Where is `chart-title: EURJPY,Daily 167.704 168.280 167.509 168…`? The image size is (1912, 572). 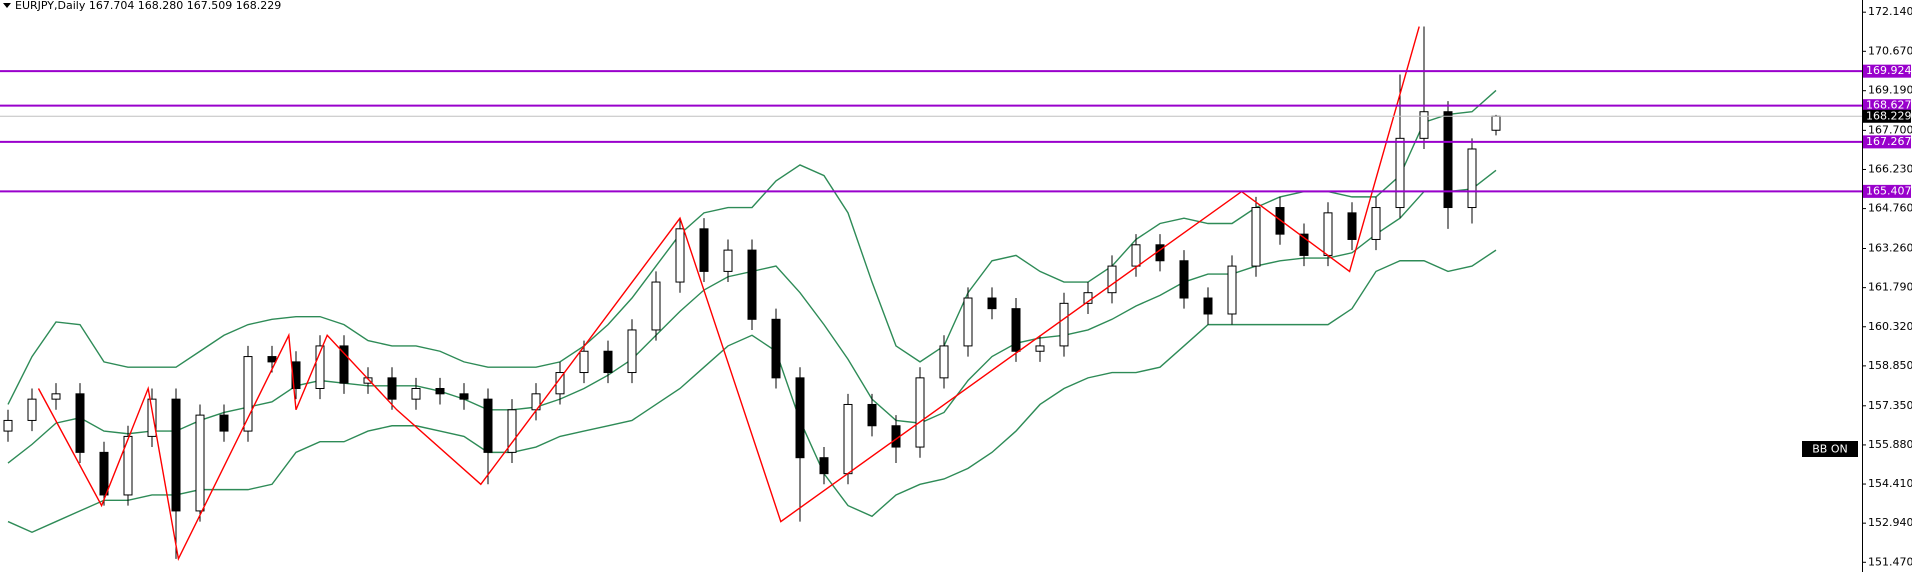 chart-title: EURJPY,Daily 167.704 168.280 167.509 168… is located at coordinates (148, 6).